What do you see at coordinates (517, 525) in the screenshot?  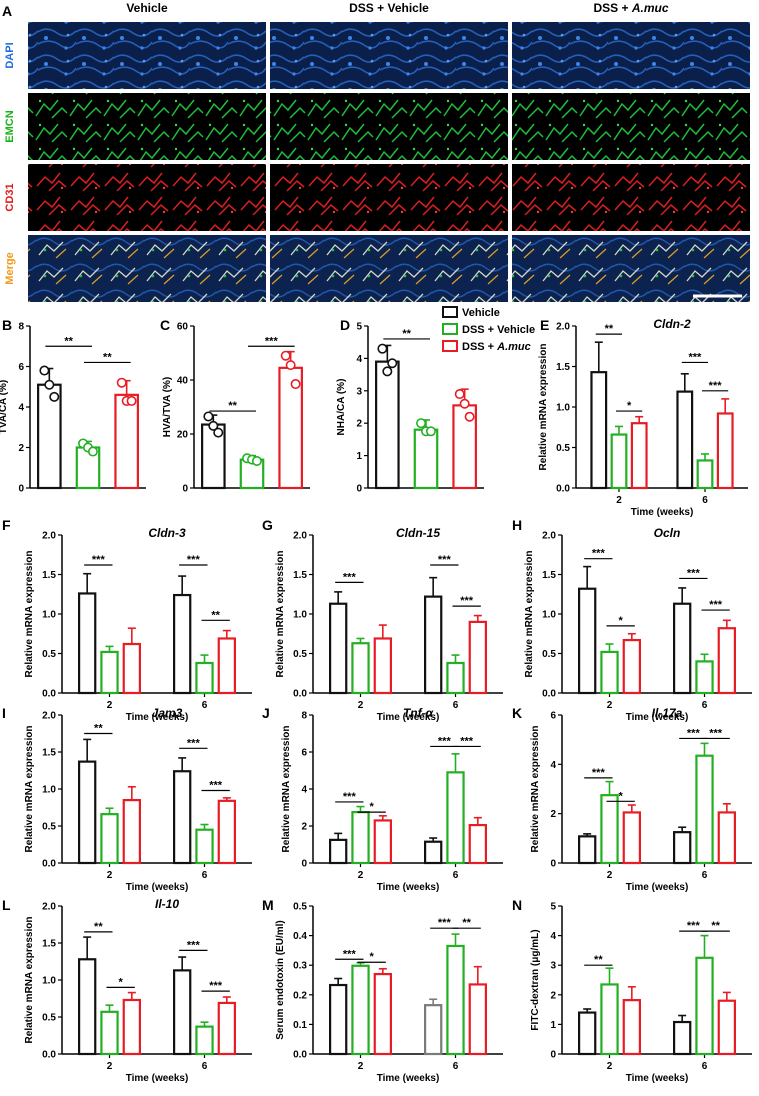 I see `panel-label-H: H` at bounding box center [517, 525].